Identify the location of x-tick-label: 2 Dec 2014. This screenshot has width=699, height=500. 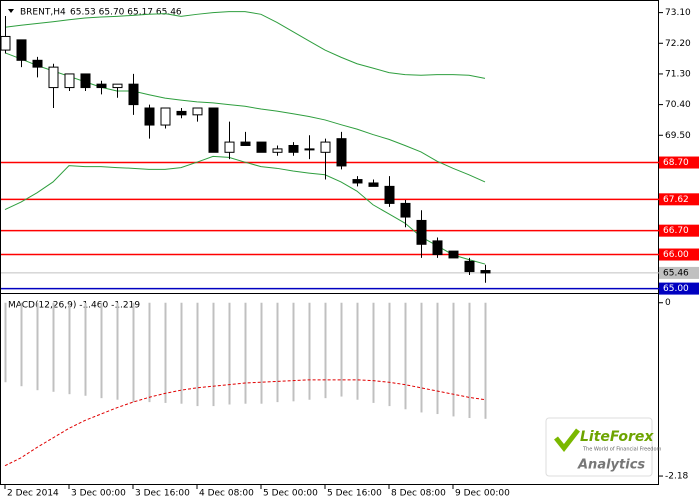
(33, 494).